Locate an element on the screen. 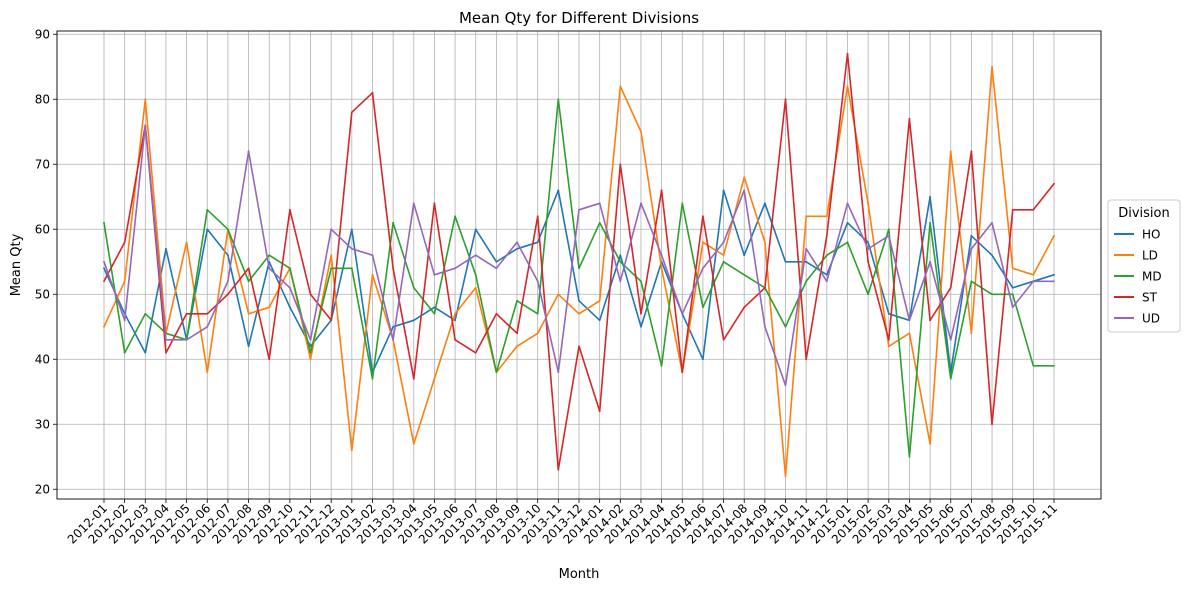  y-tick-label: 90 is located at coordinates (42, 34).